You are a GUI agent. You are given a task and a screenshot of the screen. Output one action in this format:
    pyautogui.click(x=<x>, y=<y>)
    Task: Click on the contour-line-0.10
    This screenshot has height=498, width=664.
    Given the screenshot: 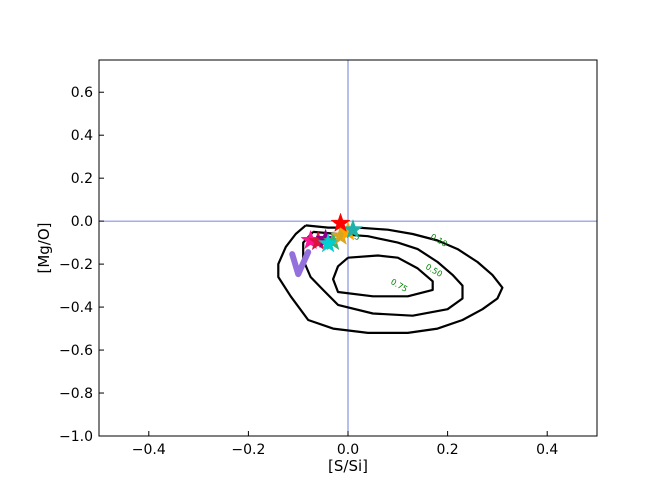 What is the action you would take?
    pyautogui.click(x=390, y=279)
    